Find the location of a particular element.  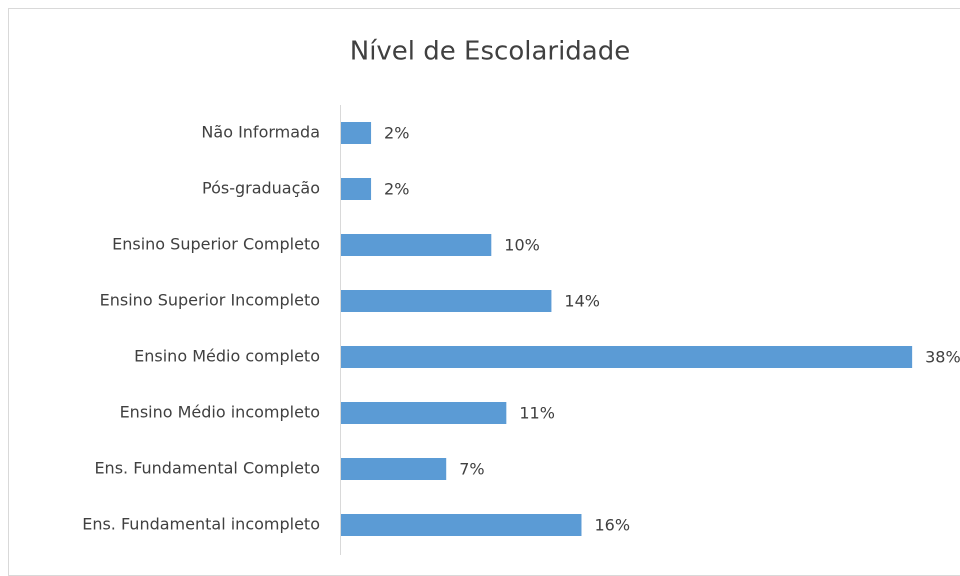

category-label: Ens. Fundamental Completo is located at coordinates (207, 468).